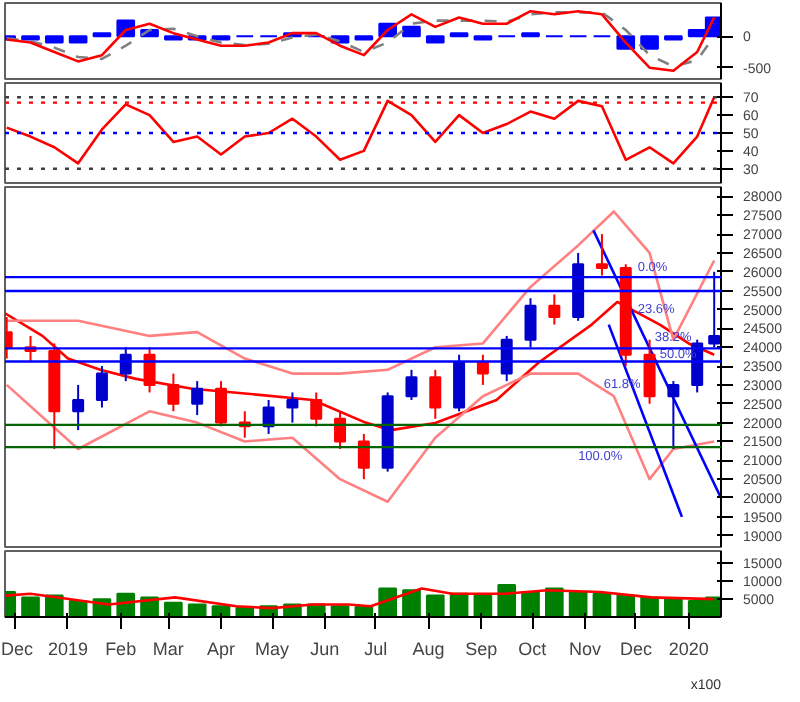  What do you see at coordinates (121, 649) in the screenshot?
I see `x-tick-label: Feb` at bounding box center [121, 649].